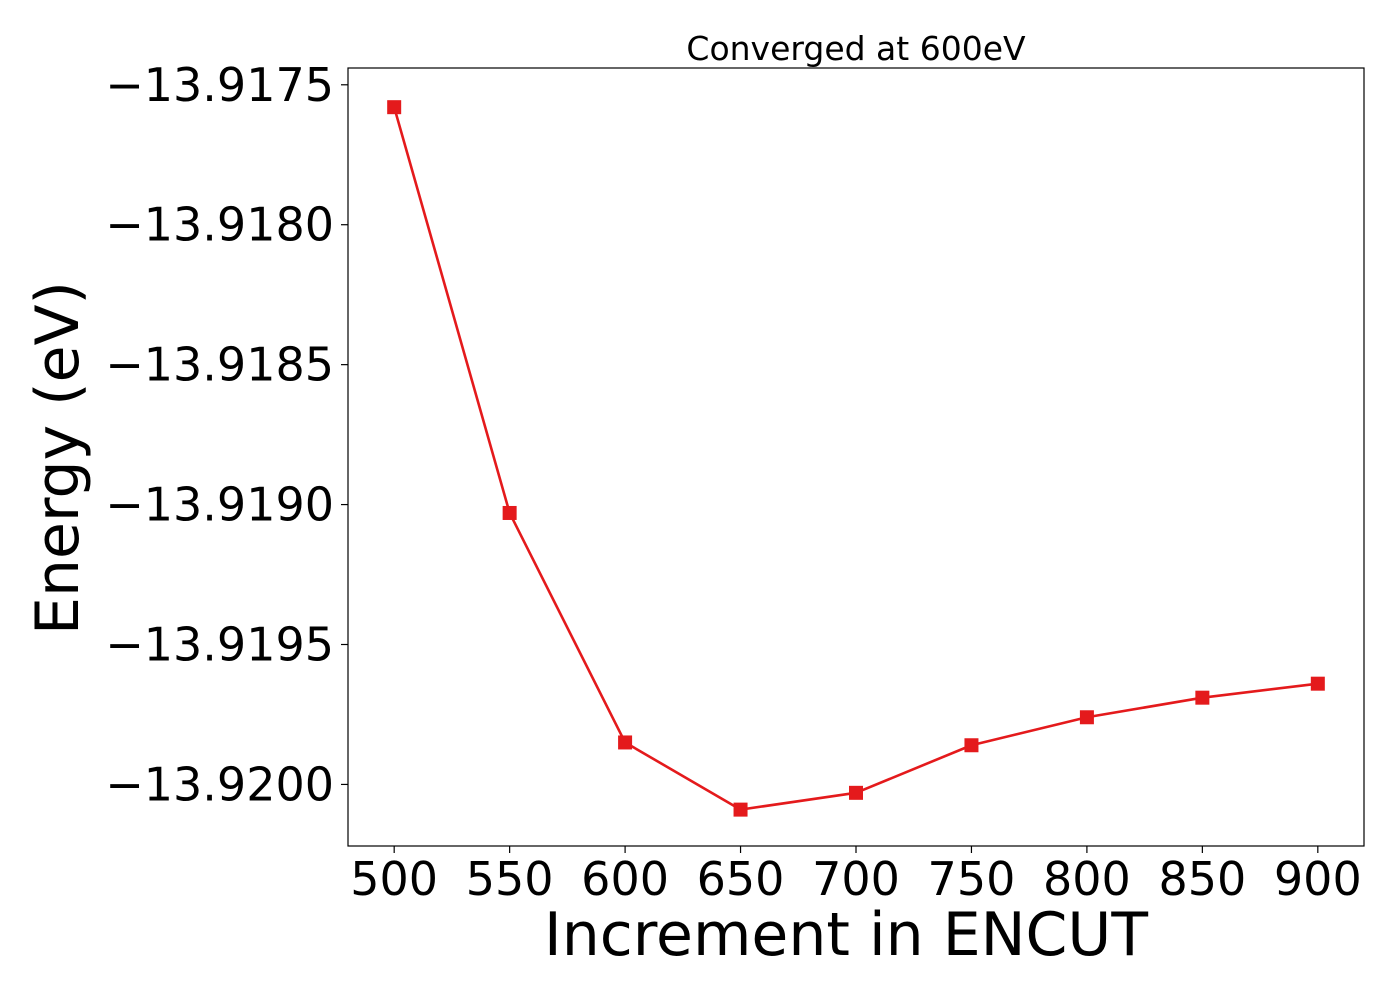 The image size is (1400, 1000). What do you see at coordinates (1202, 879) in the screenshot?
I see `x-tick-label: 850` at bounding box center [1202, 879].